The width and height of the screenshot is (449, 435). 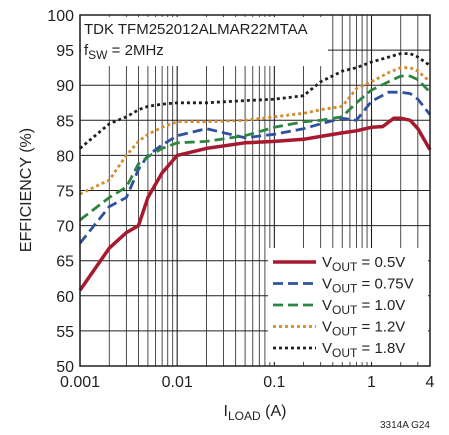 What do you see at coordinates (65, 51) in the screenshot?
I see `y-tick-label: 95` at bounding box center [65, 51].